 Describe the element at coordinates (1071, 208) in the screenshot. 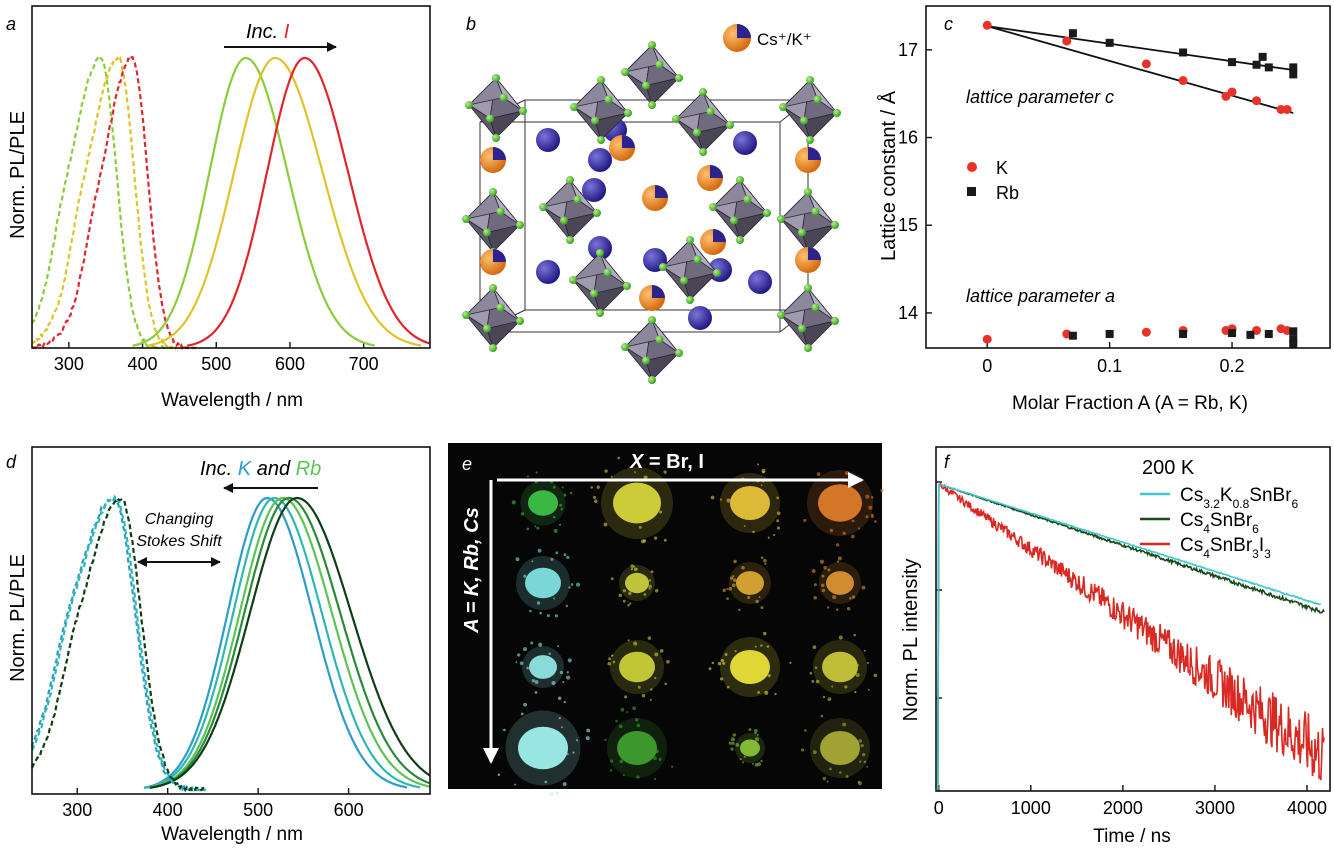

I see `panel-c-ticks: 0 0.1 0.2 14 15 16 17` at that location.